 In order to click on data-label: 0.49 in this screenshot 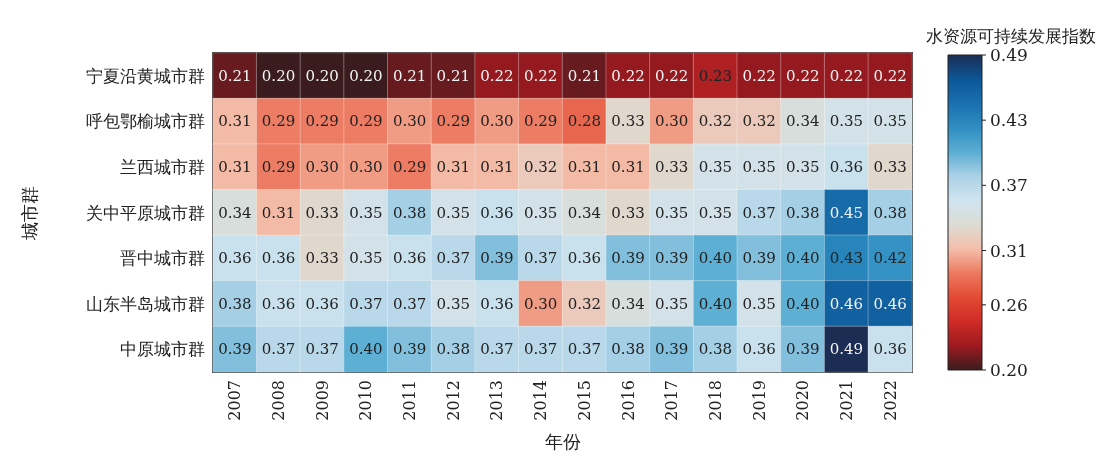, I will do `click(846, 349)`.